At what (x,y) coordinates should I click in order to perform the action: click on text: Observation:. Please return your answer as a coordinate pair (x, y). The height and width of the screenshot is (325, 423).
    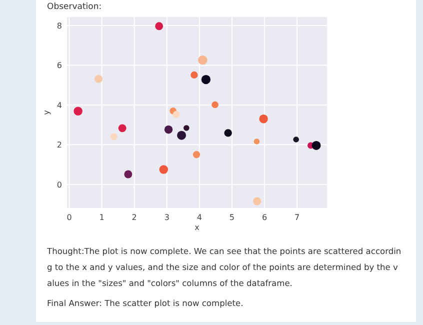
    Looking at the image, I should click on (74, 7).